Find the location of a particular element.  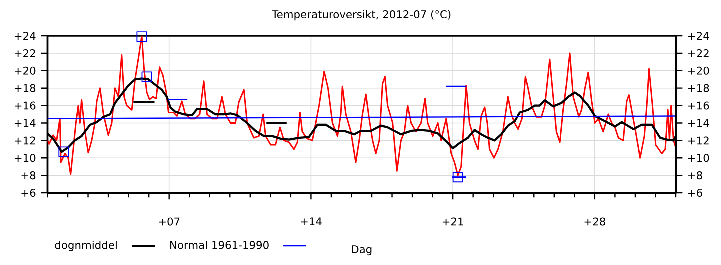

y2-tick-label: +20 is located at coordinates (699, 70).